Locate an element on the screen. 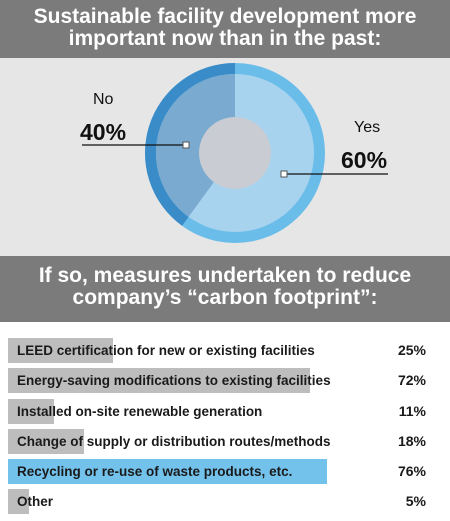 The image size is (450, 521). no-label: No is located at coordinates (103, 99).